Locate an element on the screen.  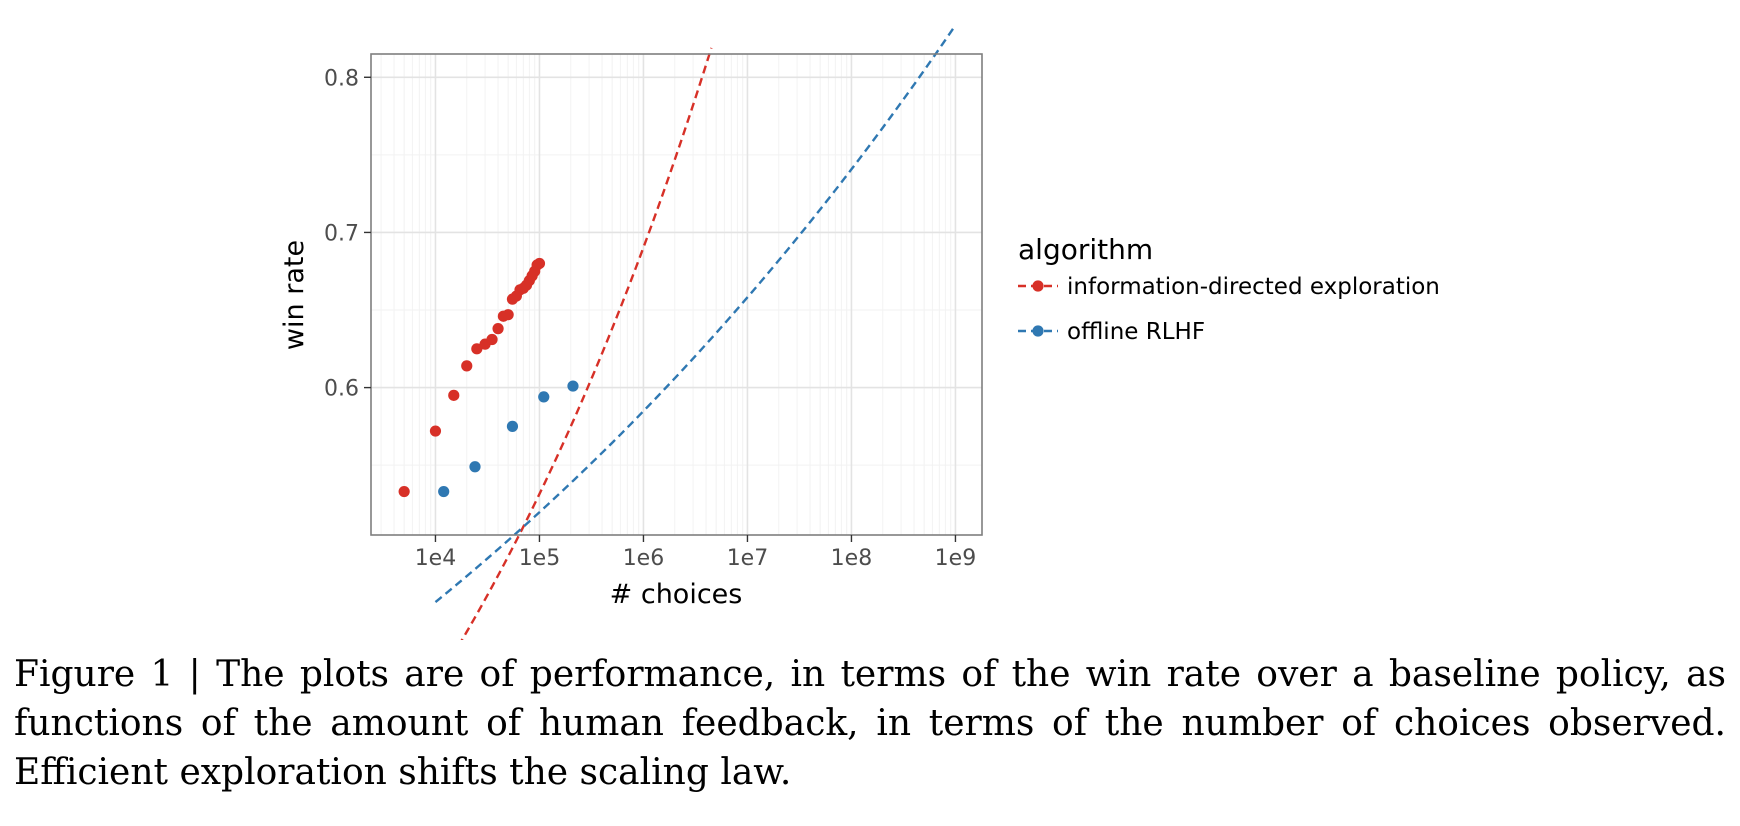
data-points is located at coordinates (488, 377).